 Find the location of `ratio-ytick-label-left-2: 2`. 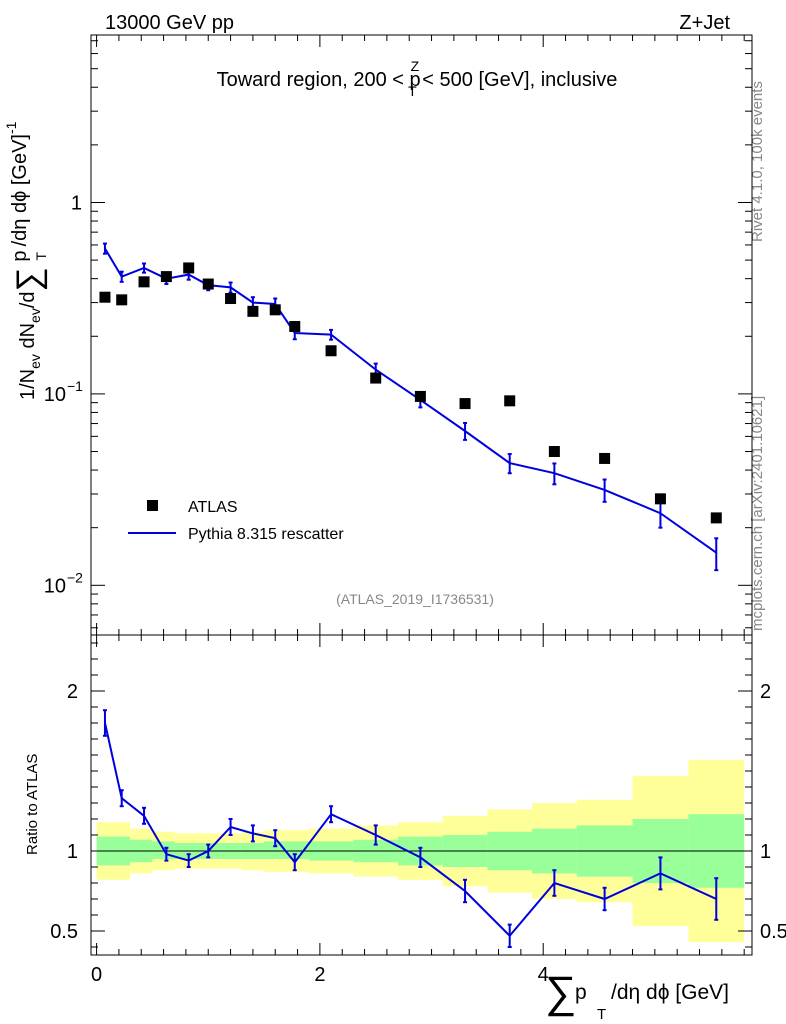

ratio-ytick-label-left-2: 2 is located at coordinates (72, 692).